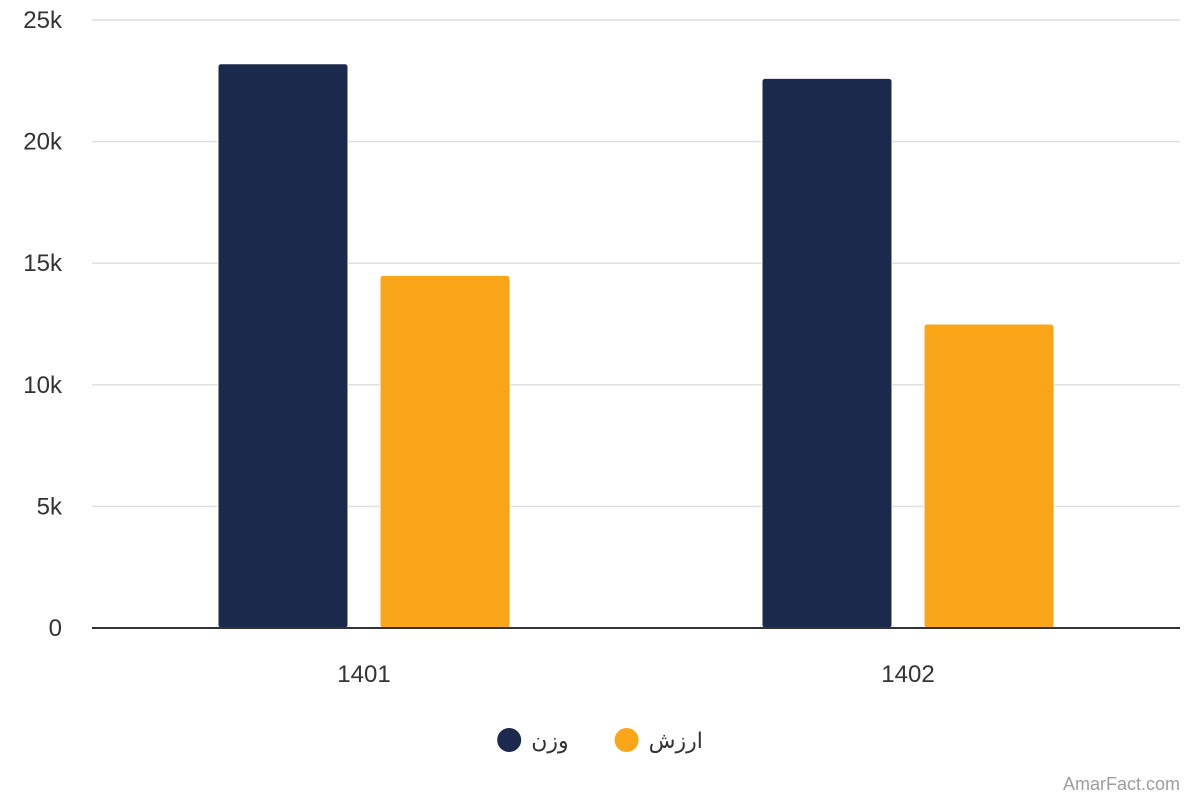 This screenshot has width=1200, height=800. I want to click on x-tick-label: 1401, so click(363, 674).